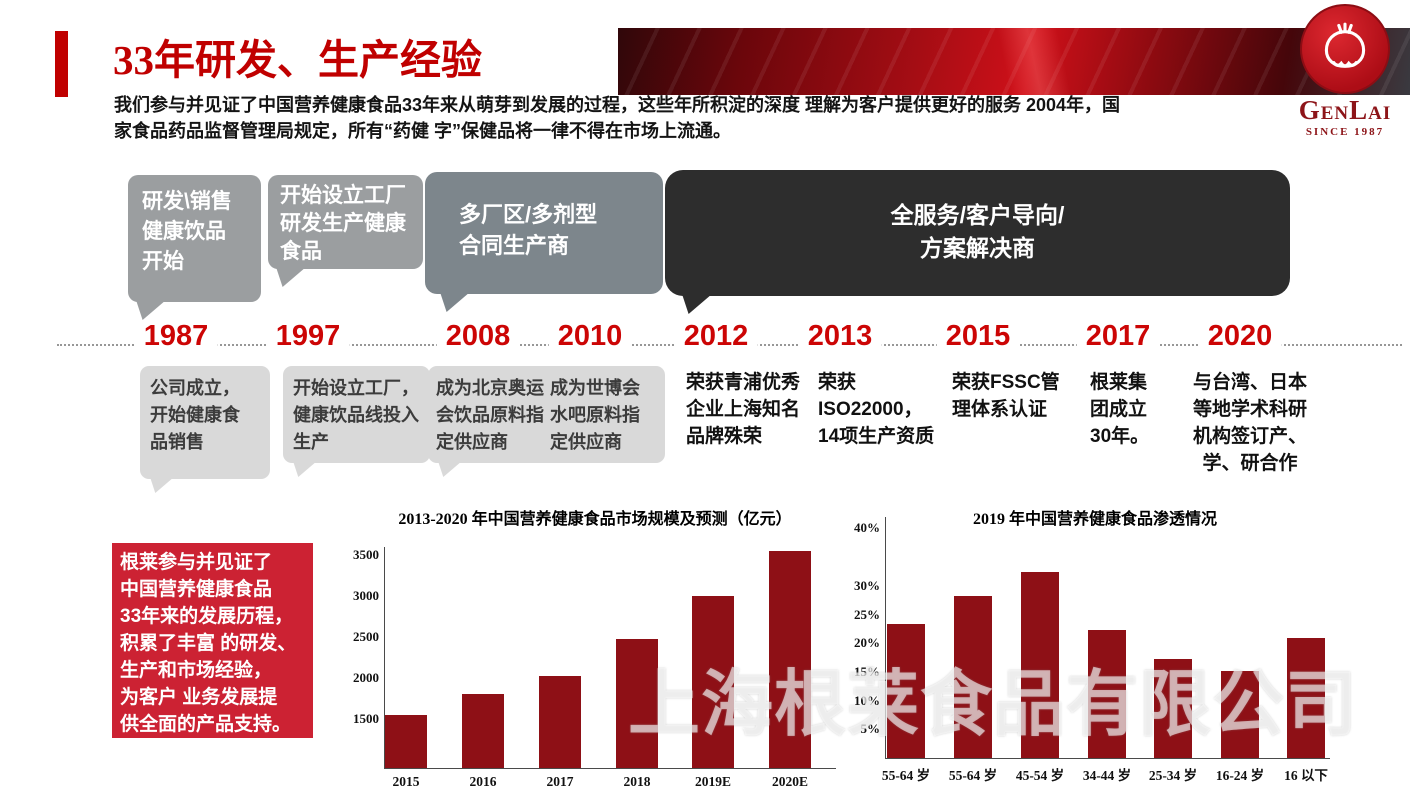 This screenshot has width=1410, height=793. What do you see at coordinates (1040, 775) in the screenshot?
I see `x-tick-label: 45-54 岁` at bounding box center [1040, 775].